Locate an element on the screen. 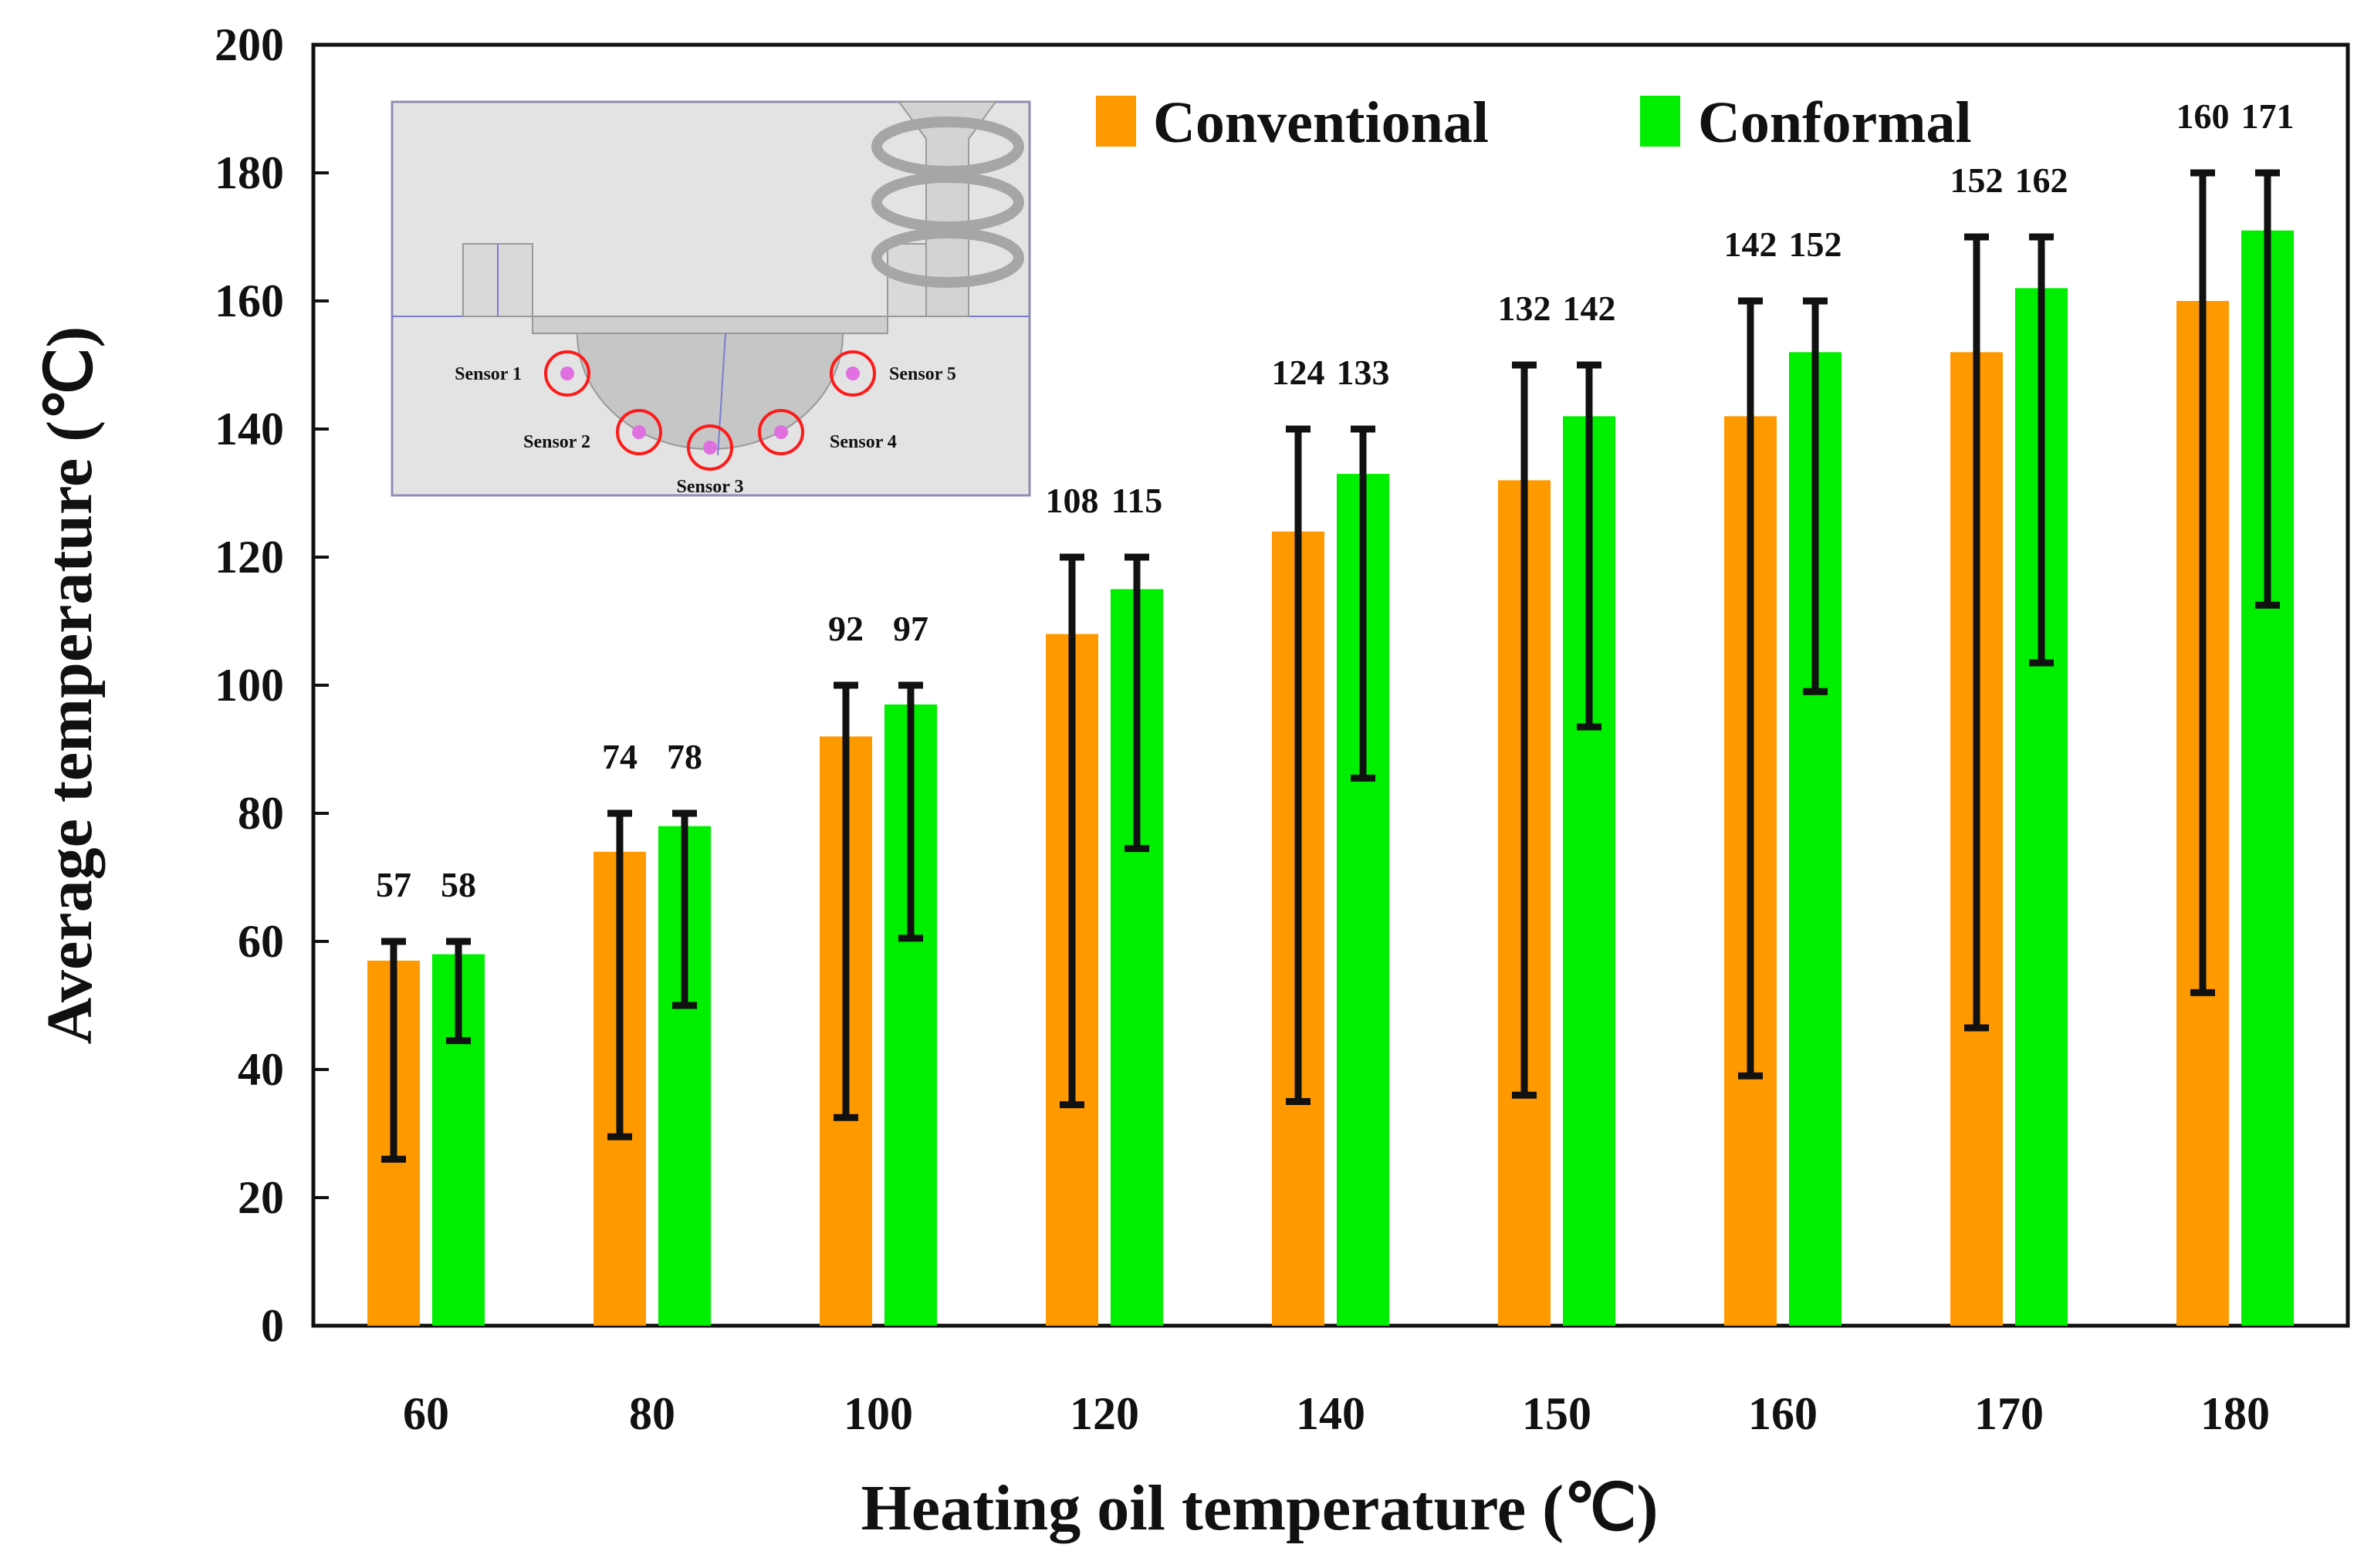 This screenshot has height=1568, width=2364. x-axis: 60 80 100 120 140 150 160 170 180 is located at coordinates (1336, 1413).